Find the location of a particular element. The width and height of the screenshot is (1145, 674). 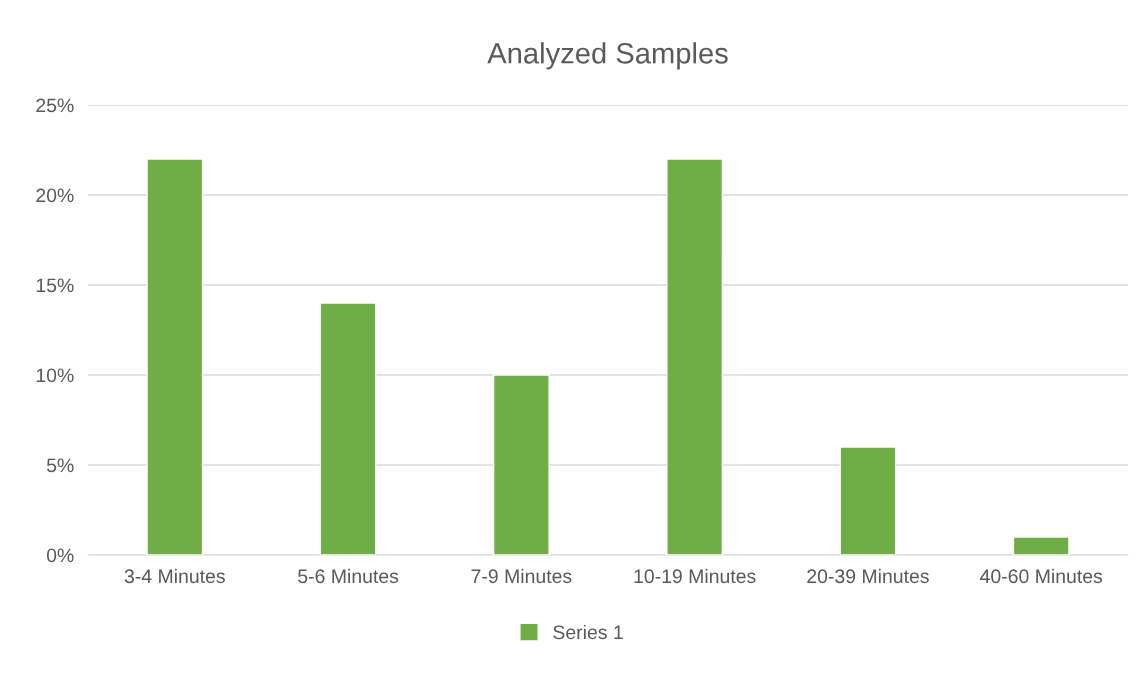

x-tick-label: 7-9 Minutes is located at coordinates (521, 576).